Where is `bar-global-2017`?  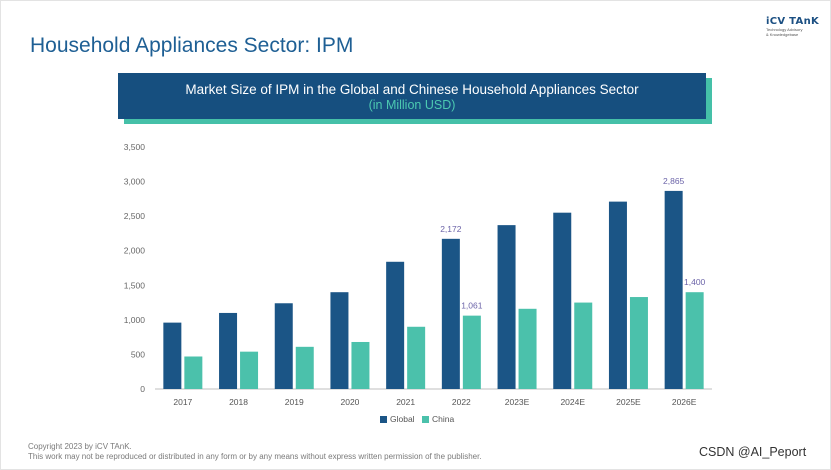 bar-global-2017 is located at coordinates (172, 355).